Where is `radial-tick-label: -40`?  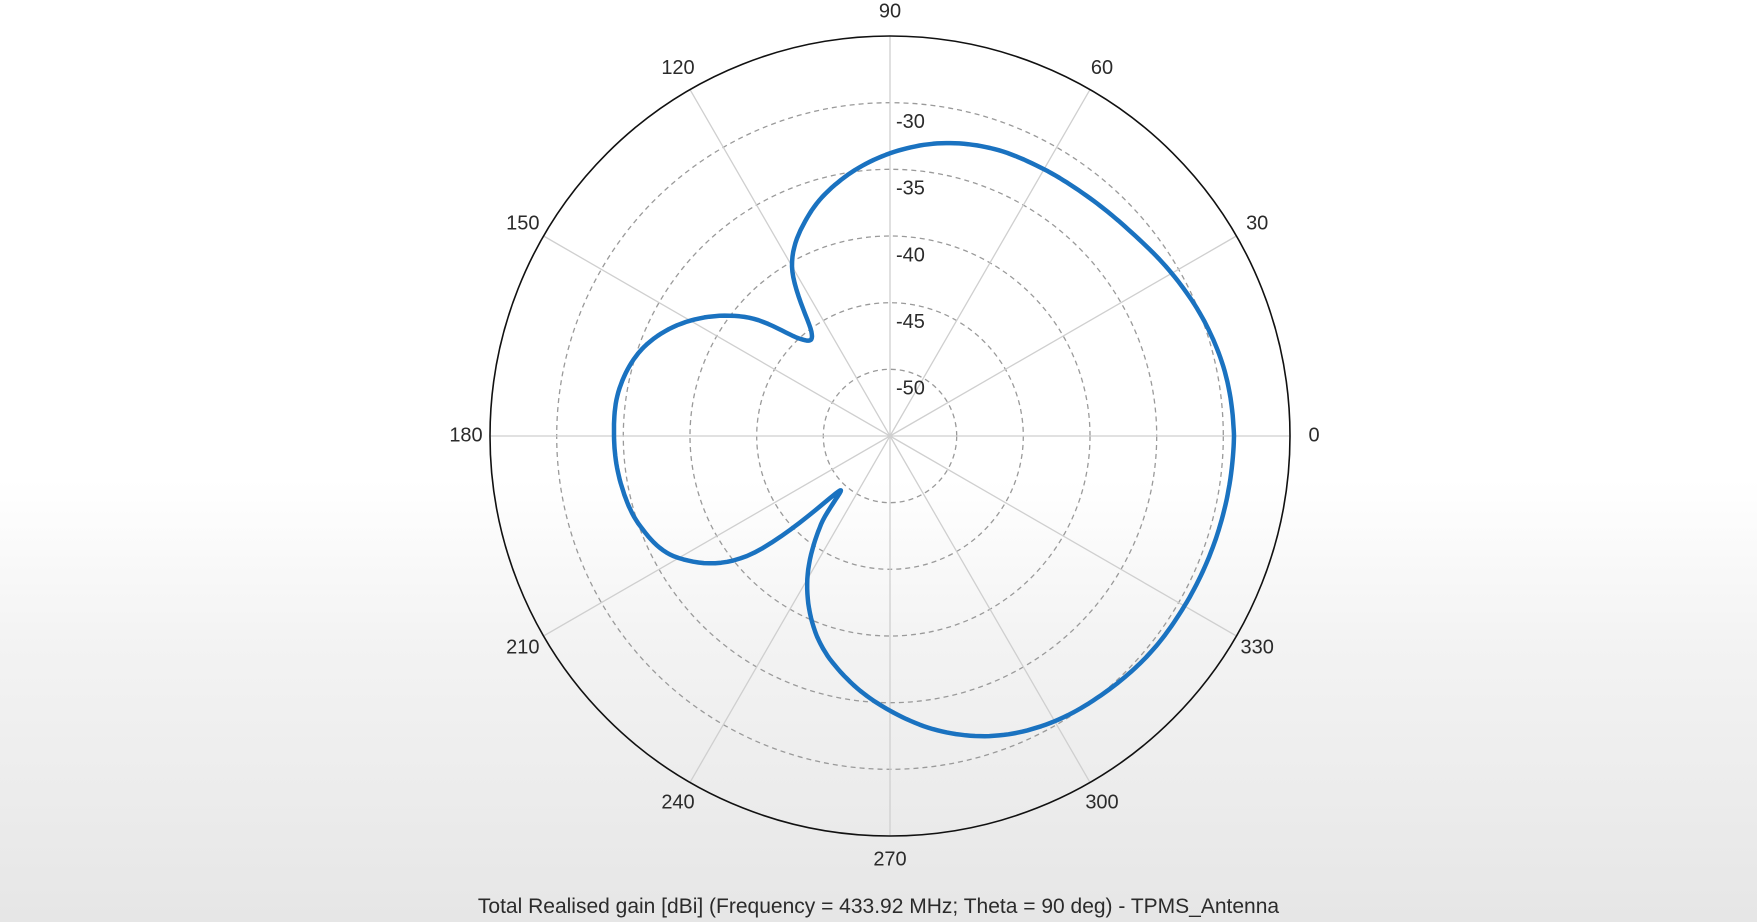 radial-tick-label: -40 is located at coordinates (910, 255).